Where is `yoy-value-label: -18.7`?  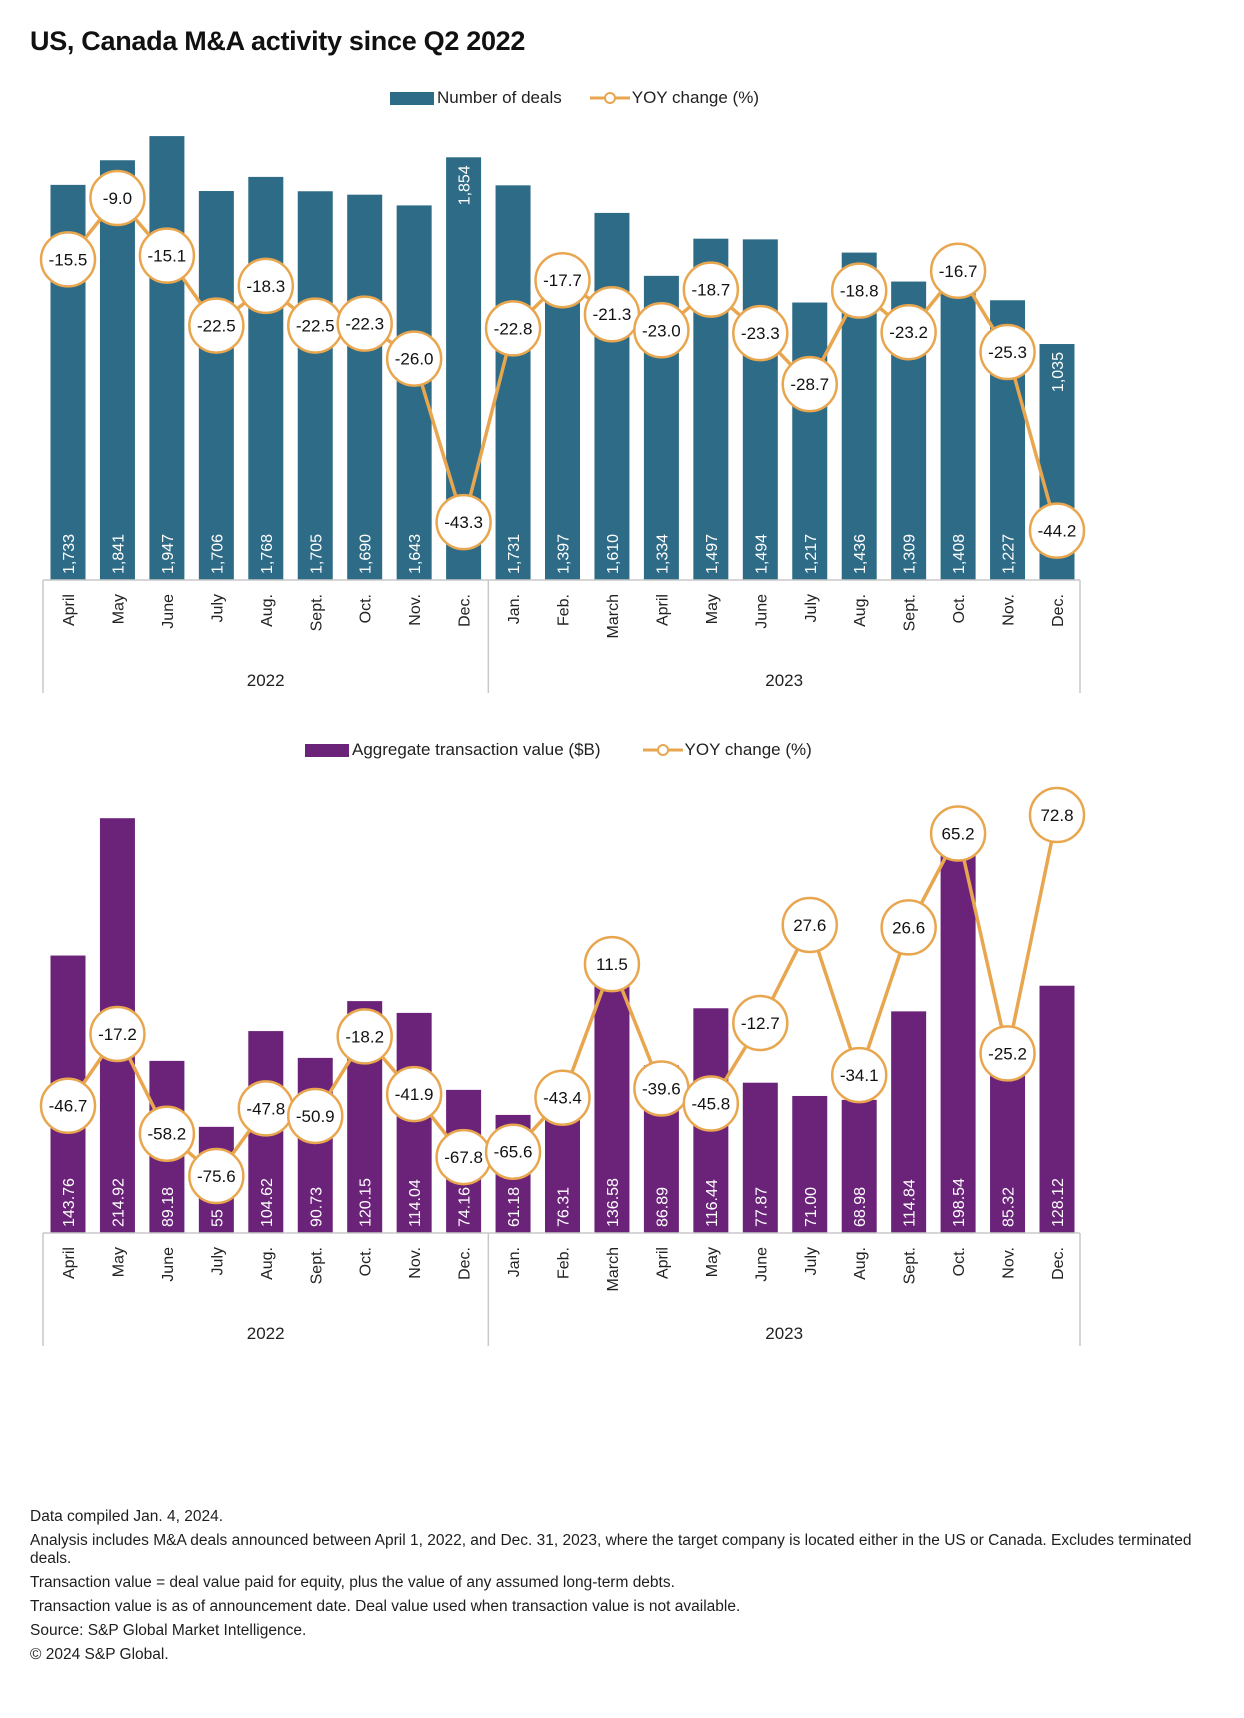
yoy-value-label: -18.7 is located at coordinates (710, 290).